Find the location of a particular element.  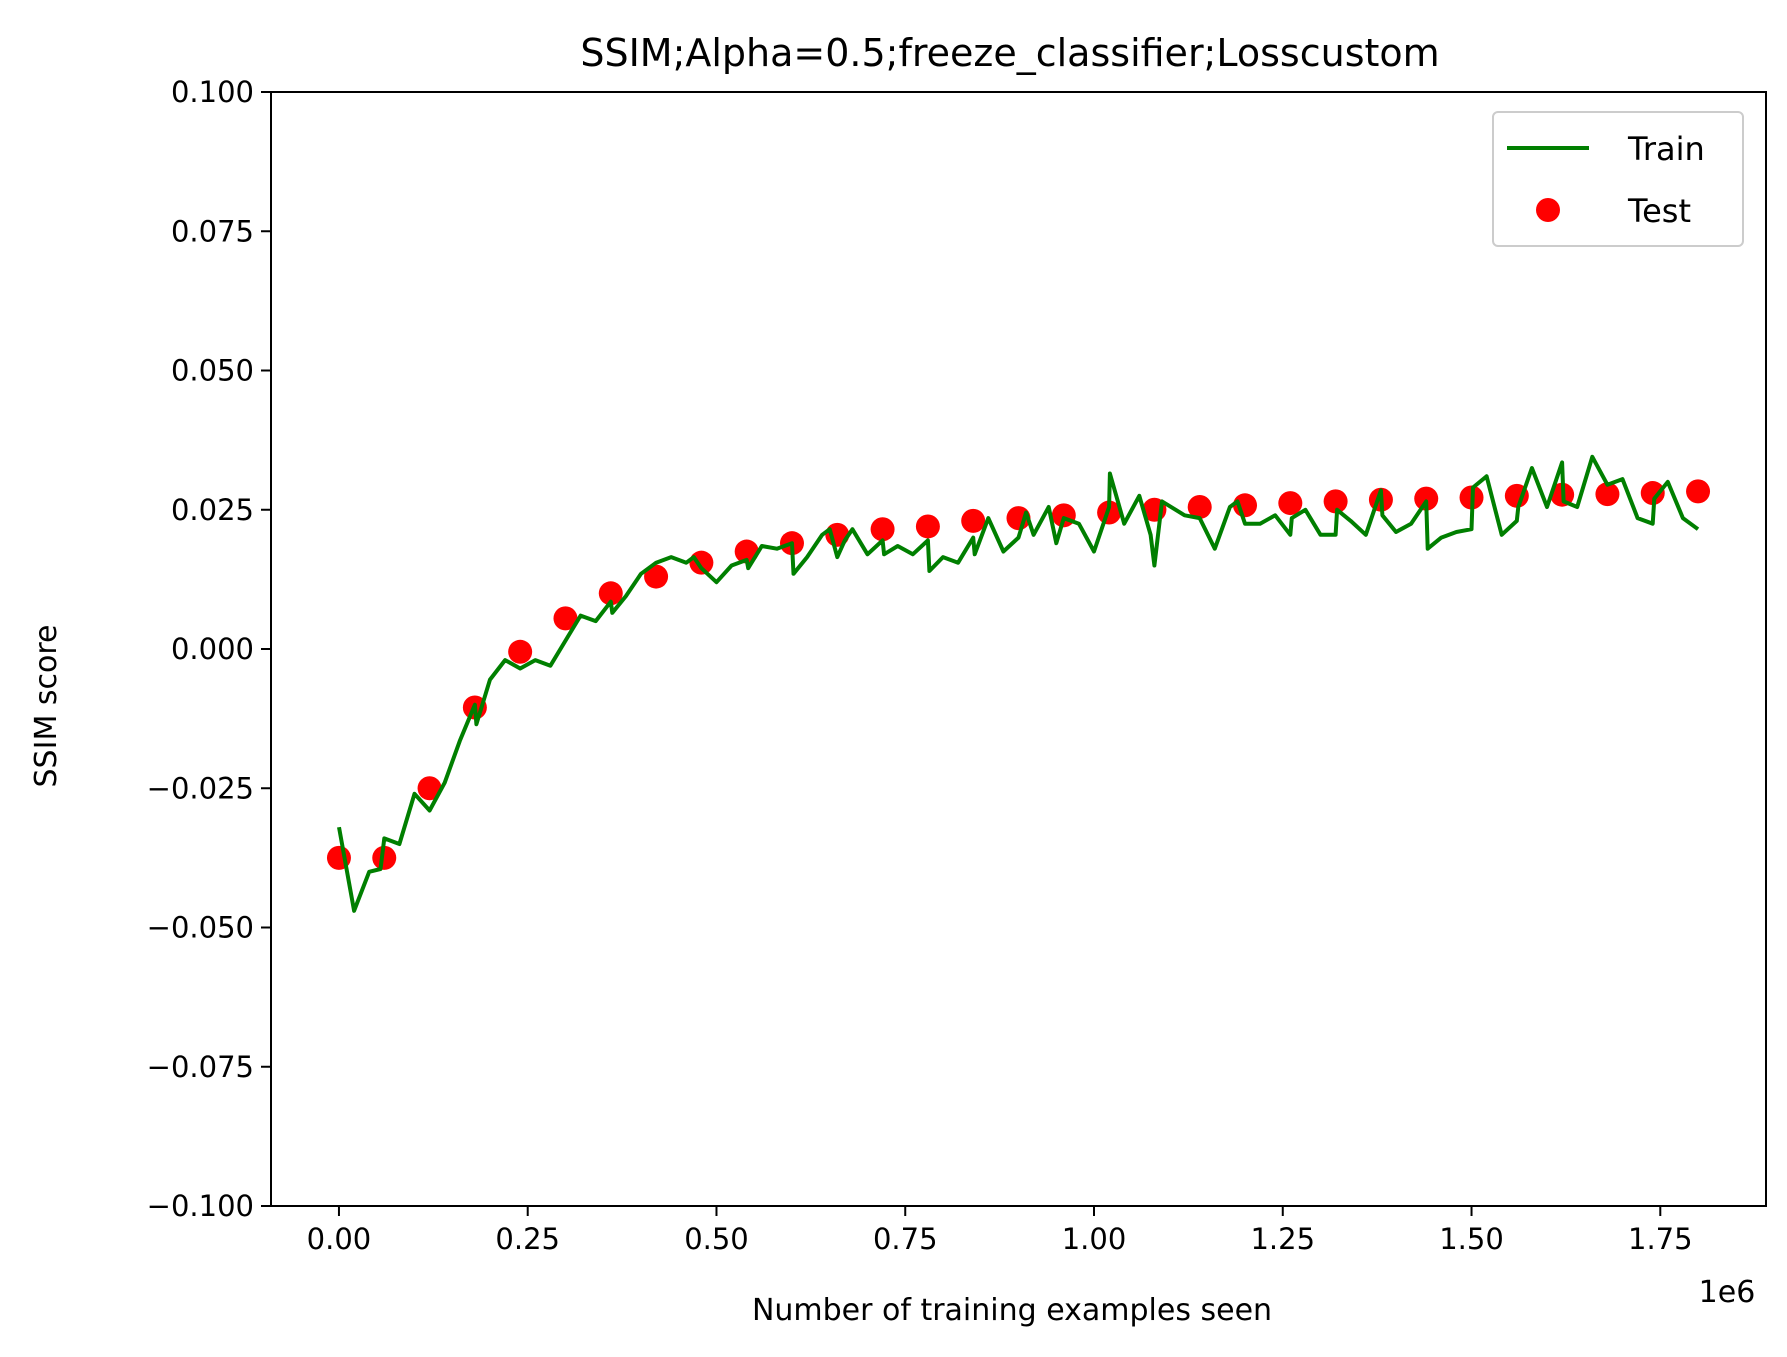

legend: Train Test is located at coordinates (1618, 179).